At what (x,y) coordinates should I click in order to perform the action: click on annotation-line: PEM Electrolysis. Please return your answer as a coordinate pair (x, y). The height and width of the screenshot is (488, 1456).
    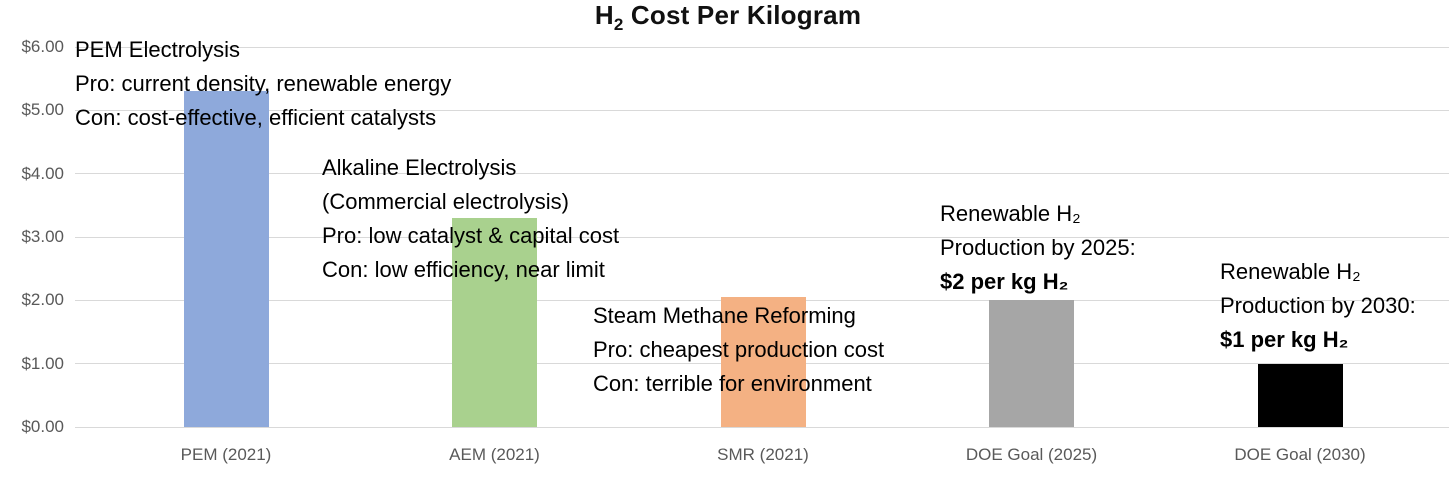
    Looking at the image, I should click on (158, 49).